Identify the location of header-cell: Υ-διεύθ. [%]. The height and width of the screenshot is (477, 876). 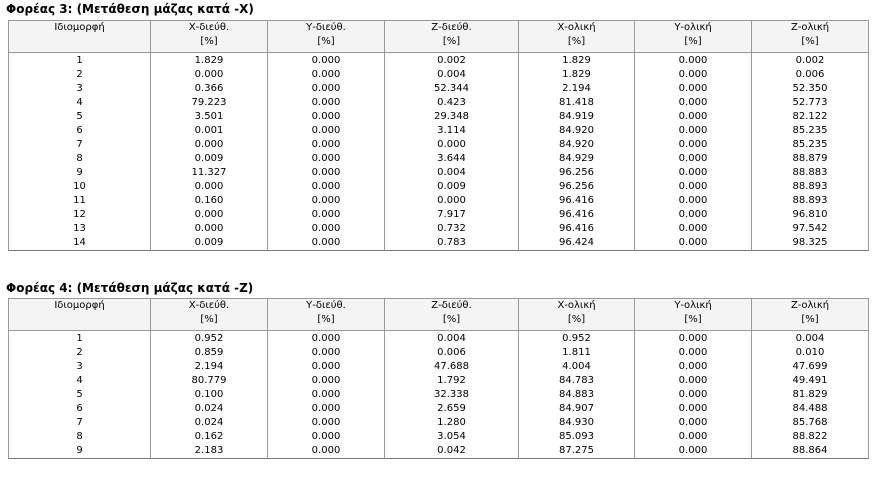
(326, 36).